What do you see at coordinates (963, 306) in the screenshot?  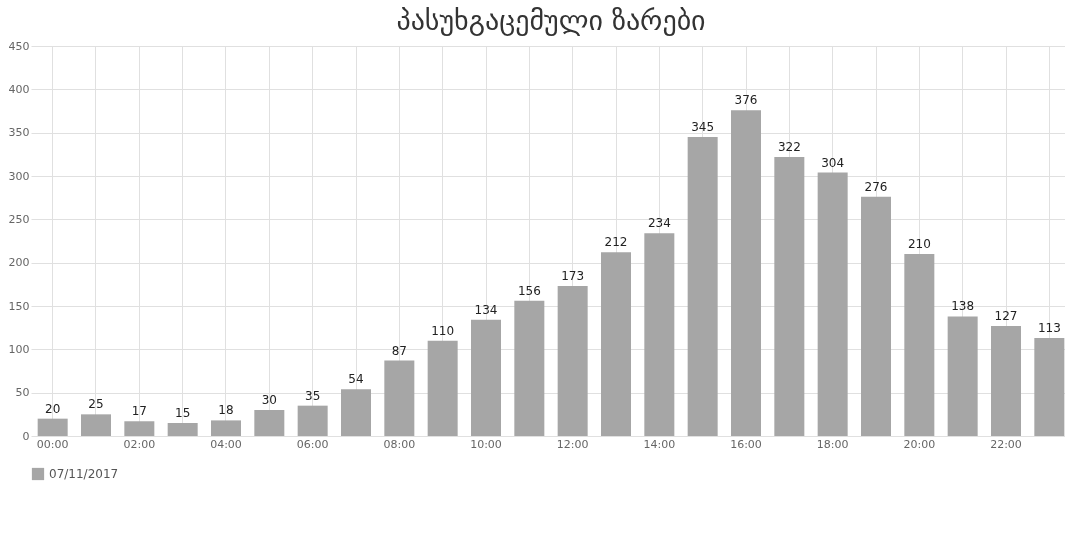 I see `data-label: 138` at bounding box center [963, 306].